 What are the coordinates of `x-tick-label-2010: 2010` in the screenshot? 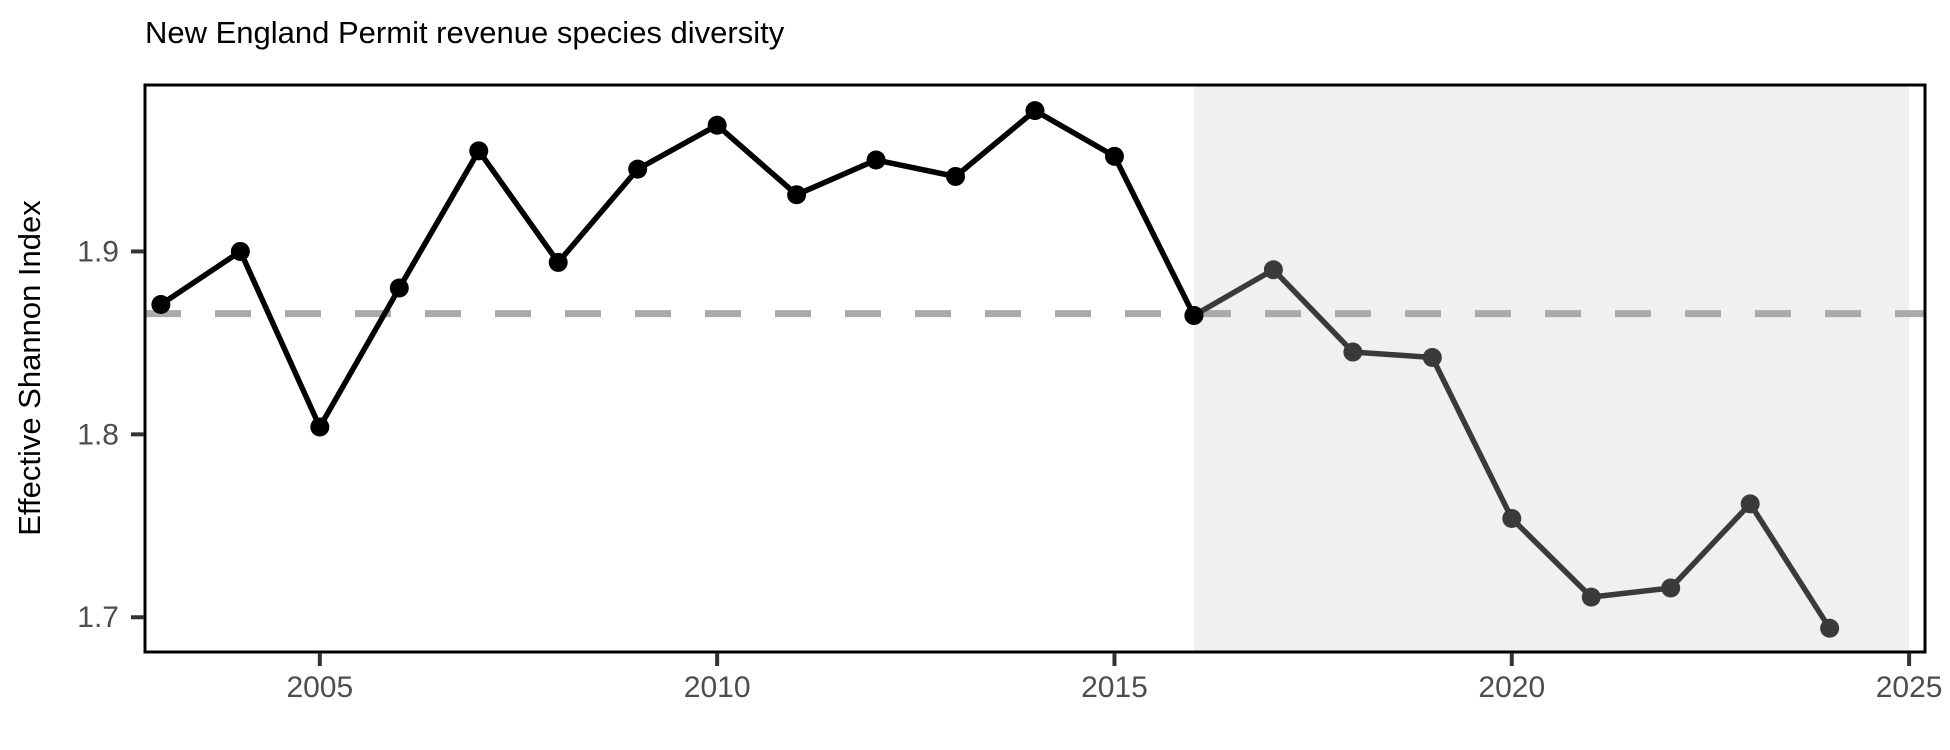 It's located at (717, 687).